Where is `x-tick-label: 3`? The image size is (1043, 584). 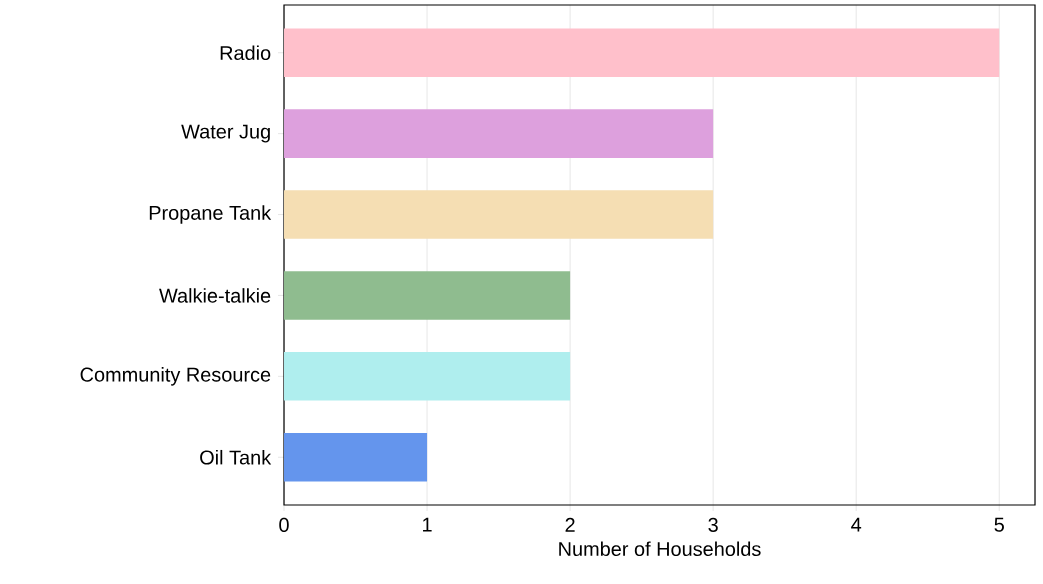 x-tick-label: 3 is located at coordinates (713, 524).